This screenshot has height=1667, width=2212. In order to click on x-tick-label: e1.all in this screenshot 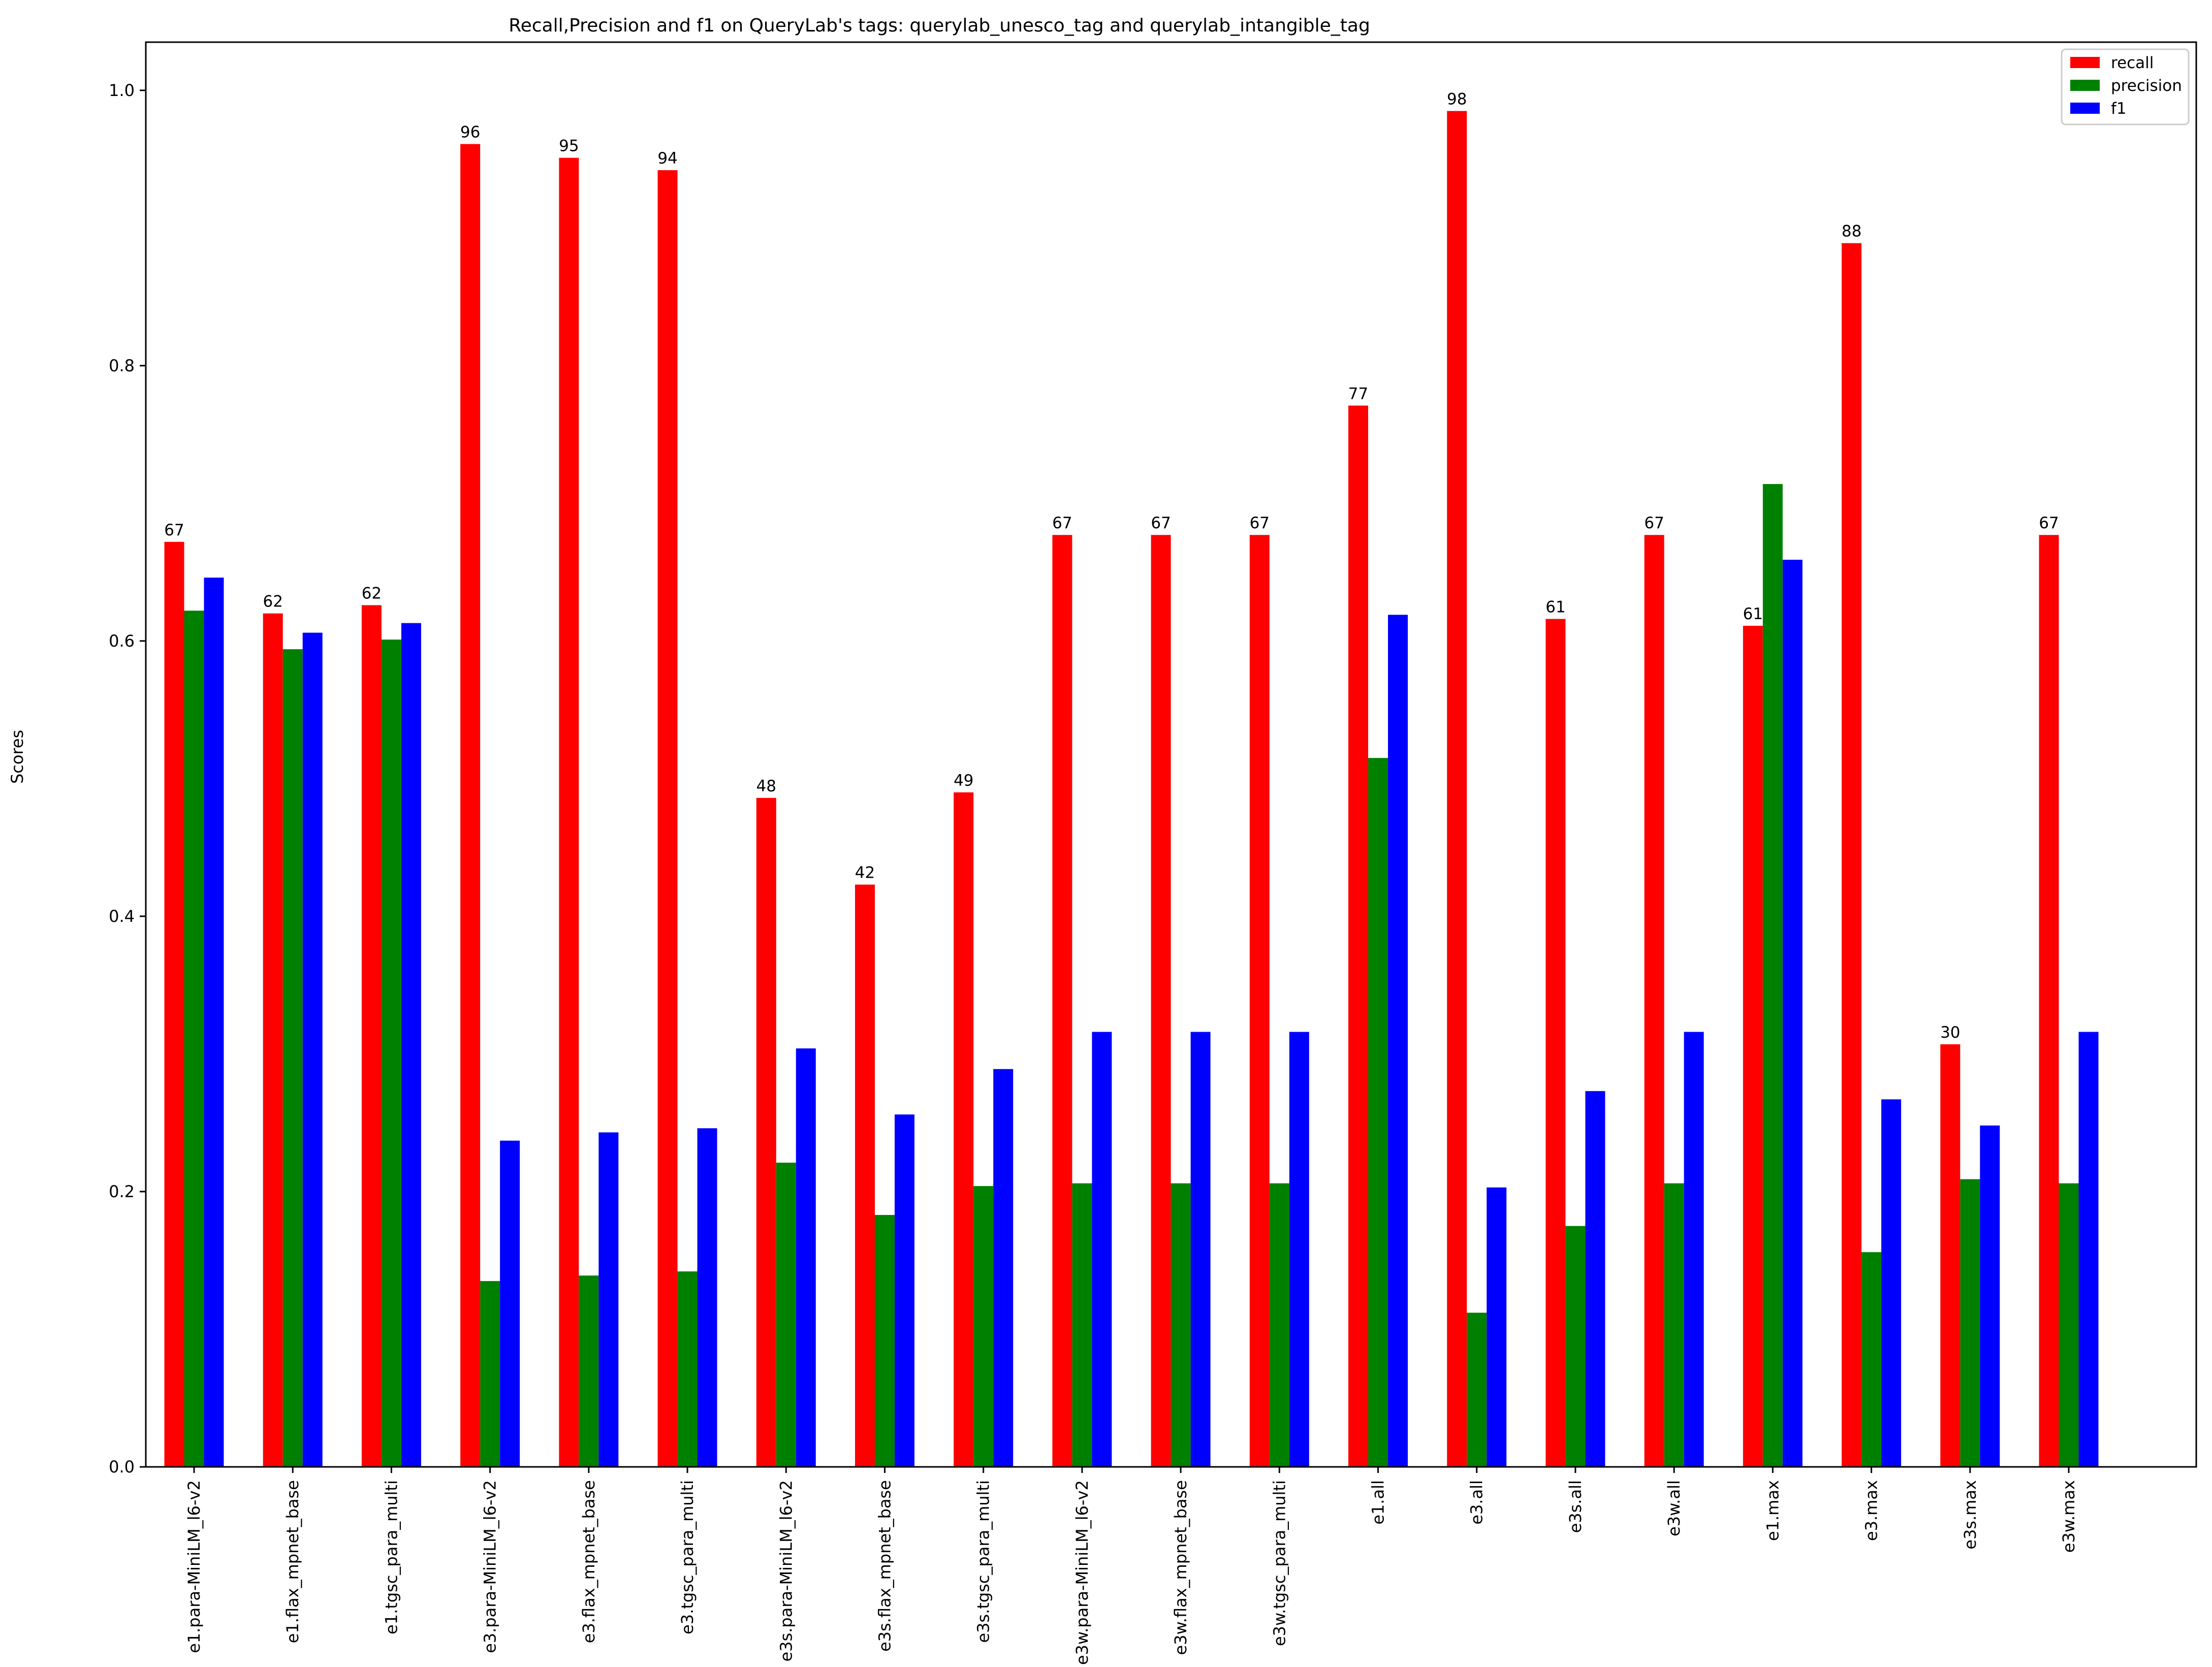, I will do `click(1379, 1503)`.